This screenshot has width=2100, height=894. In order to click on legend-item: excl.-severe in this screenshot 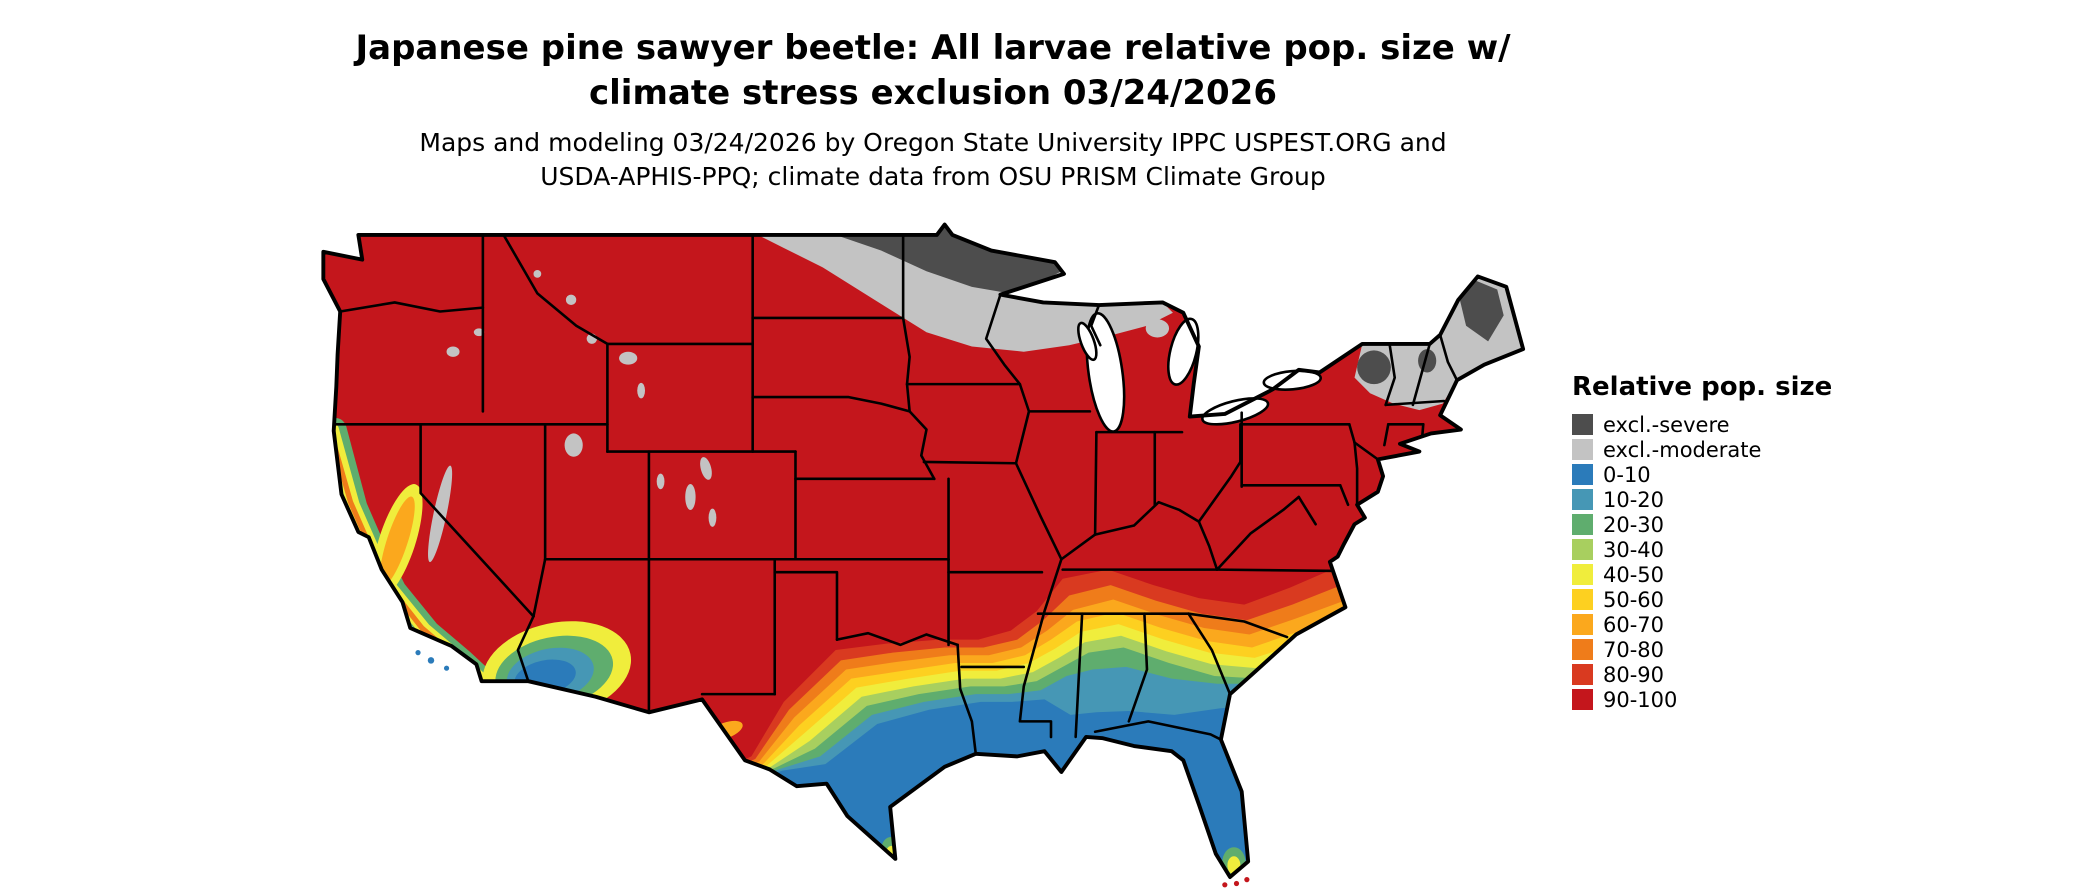, I will do `click(1727, 424)`.